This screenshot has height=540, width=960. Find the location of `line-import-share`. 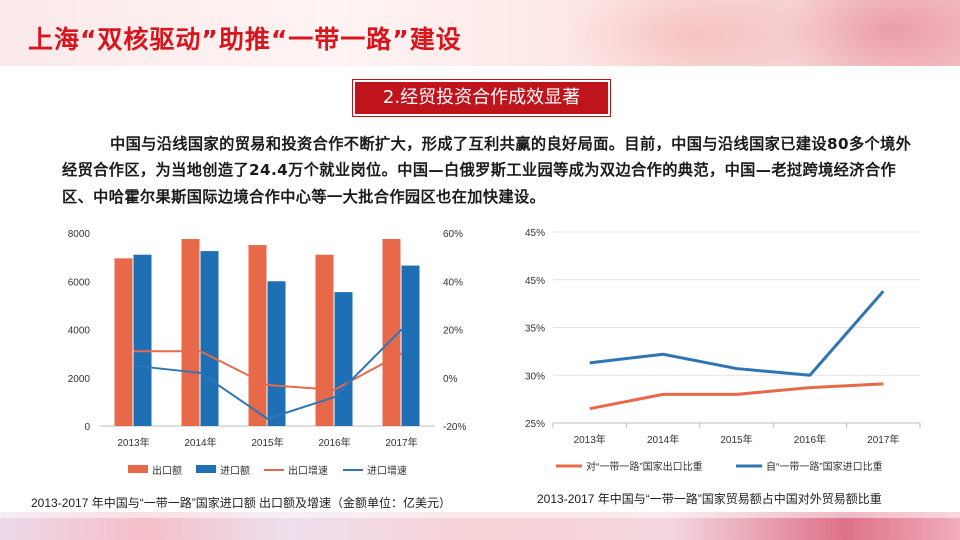

line-import-share is located at coordinates (737, 333).